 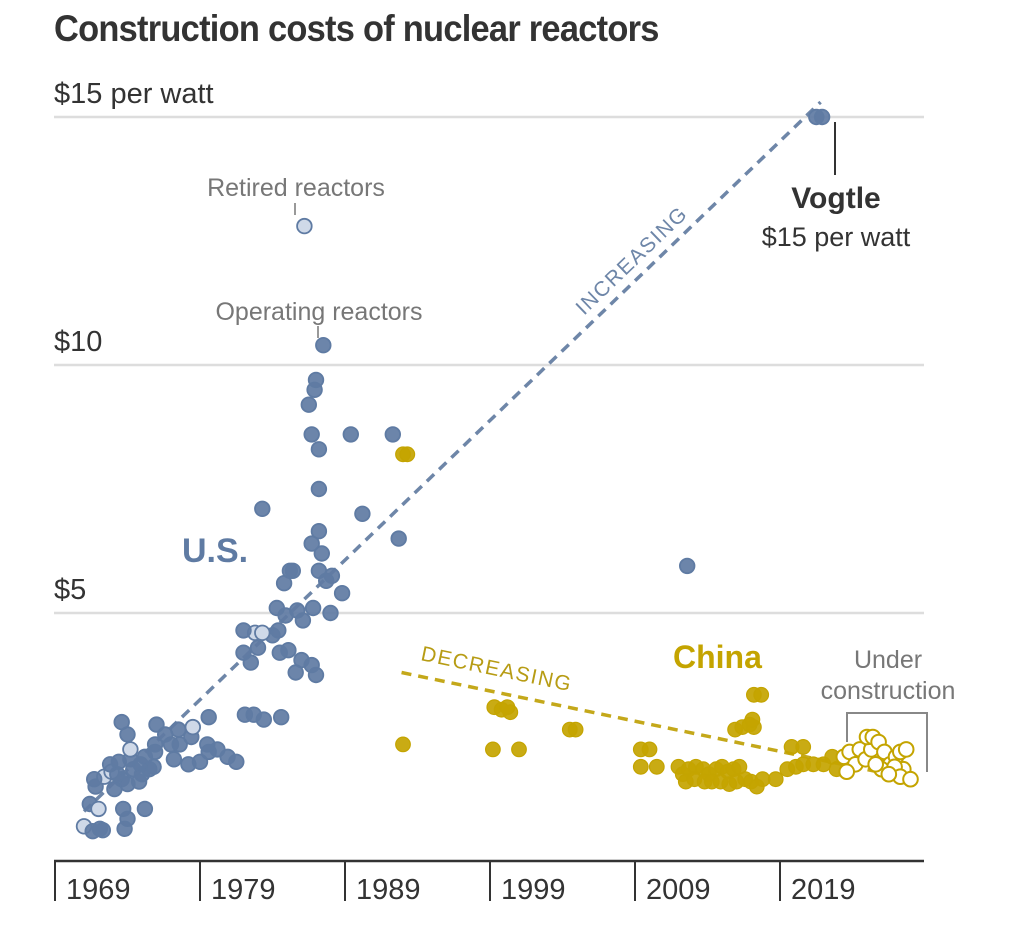 I want to click on x-tick-label: 1969, so click(x=98, y=890).